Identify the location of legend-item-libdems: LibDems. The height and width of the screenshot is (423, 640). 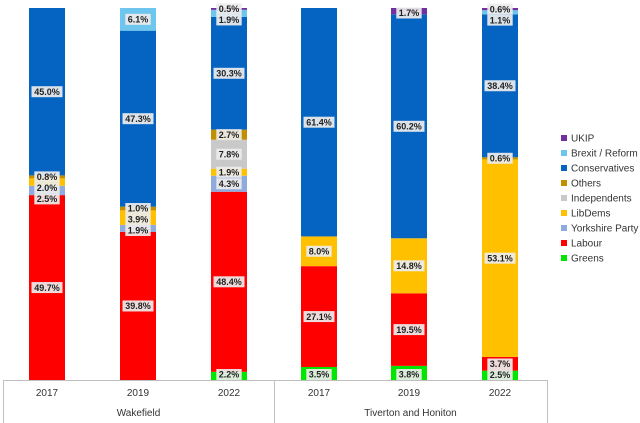
(585, 214).